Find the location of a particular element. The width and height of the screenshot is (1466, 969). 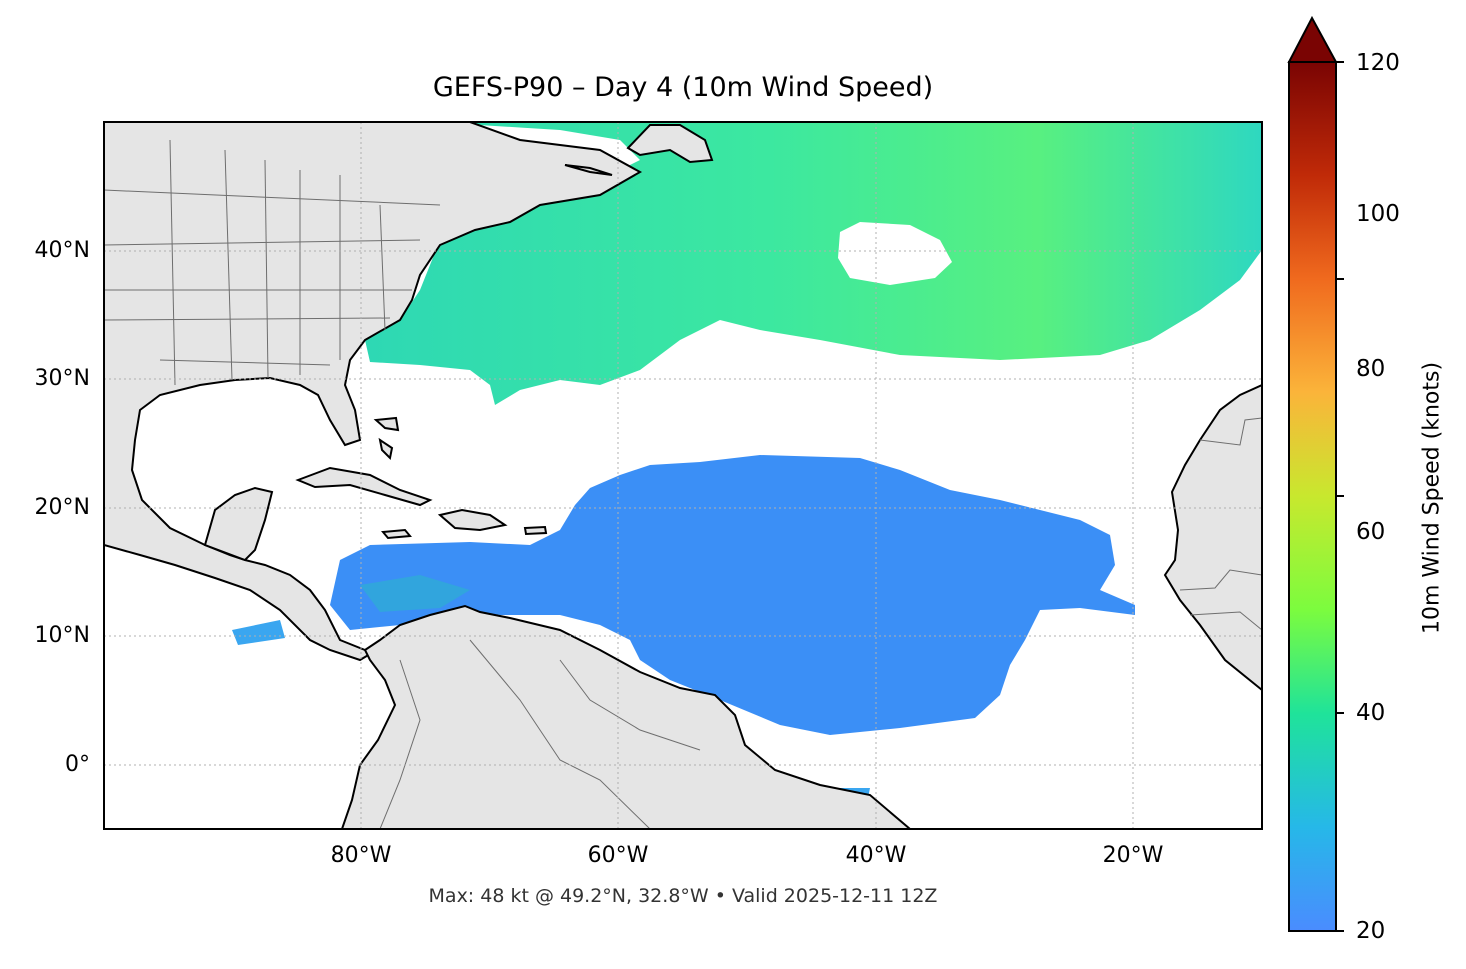

jamaica-land is located at coordinates (396, 534).